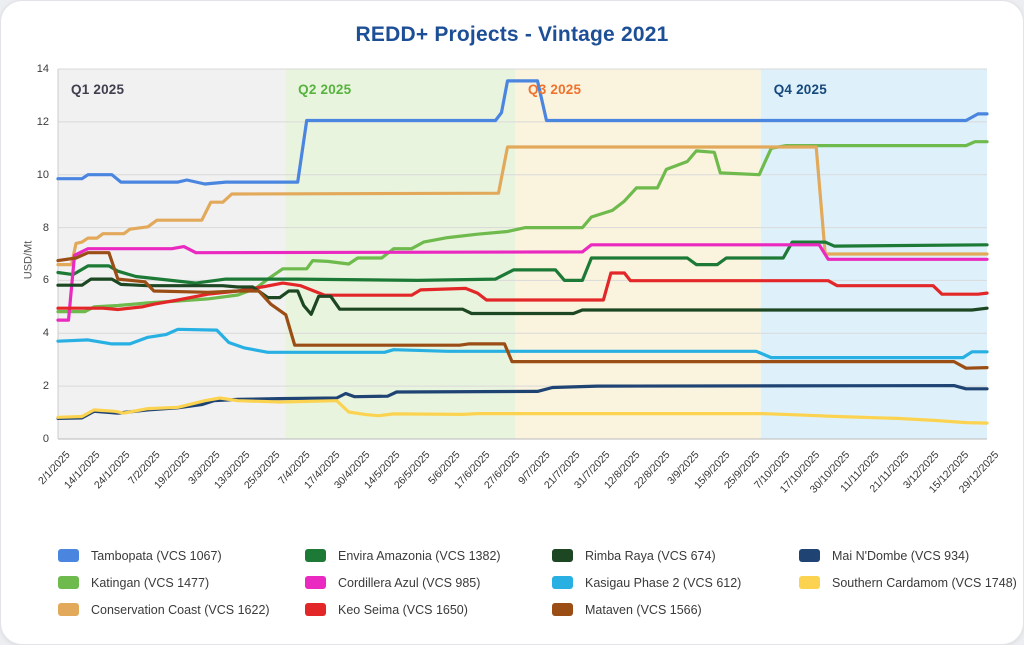 The width and height of the screenshot is (1024, 645). What do you see at coordinates (150, 582) in the screenshot?
I see `legend-label: Katingan (VCS 1477)` at bounding box center [150, 582].